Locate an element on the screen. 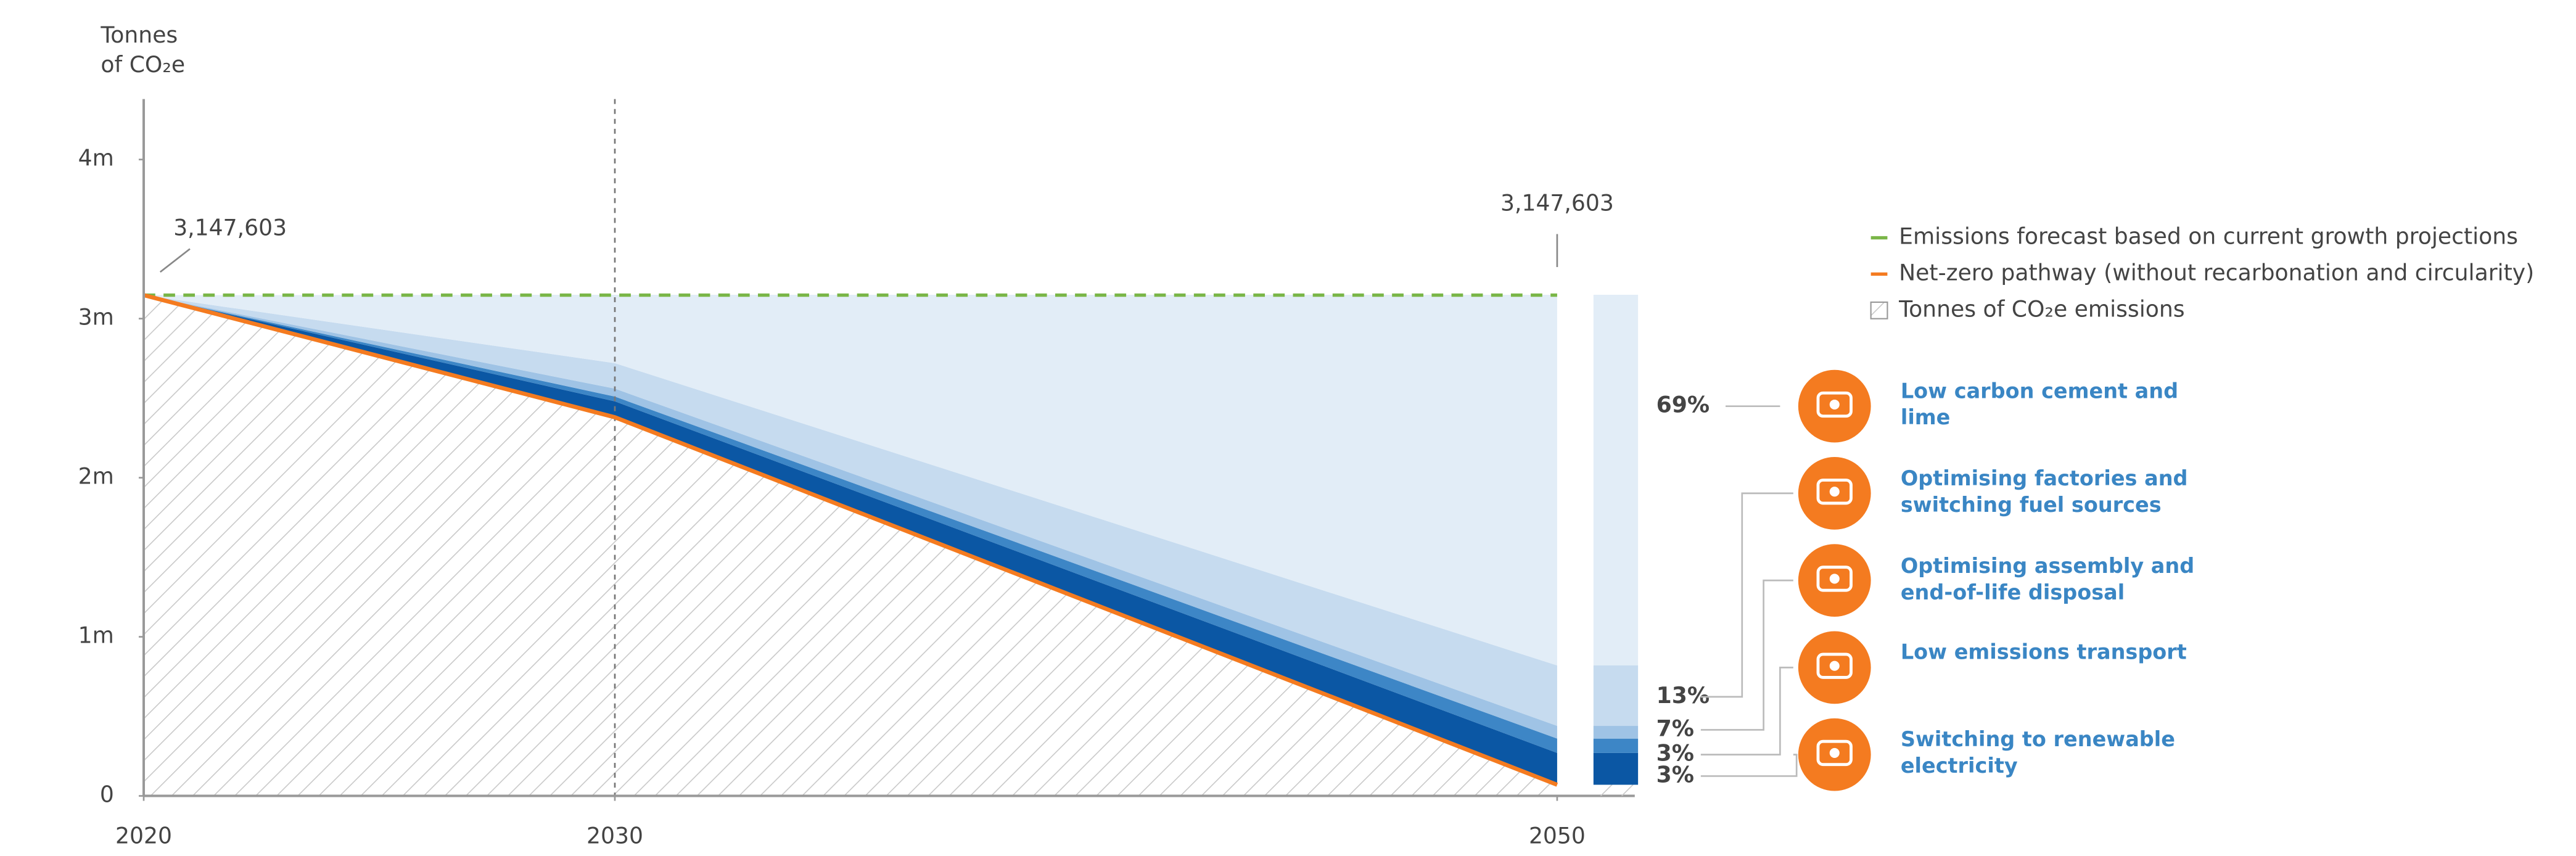 This screenshot has height=856, width=2576. series-label-box: Low emissions transport is located at coordinates (2043, 652).